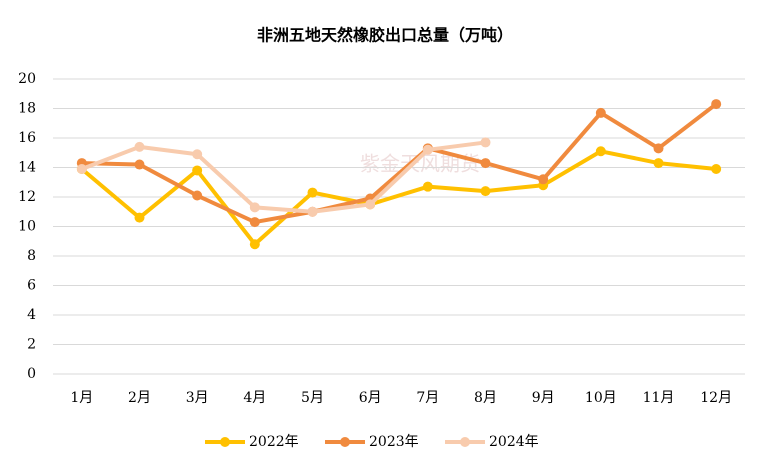  Describe the element at coordinates (31, 374) in the screenshot. I see `y-tick-label: 0` at that location.